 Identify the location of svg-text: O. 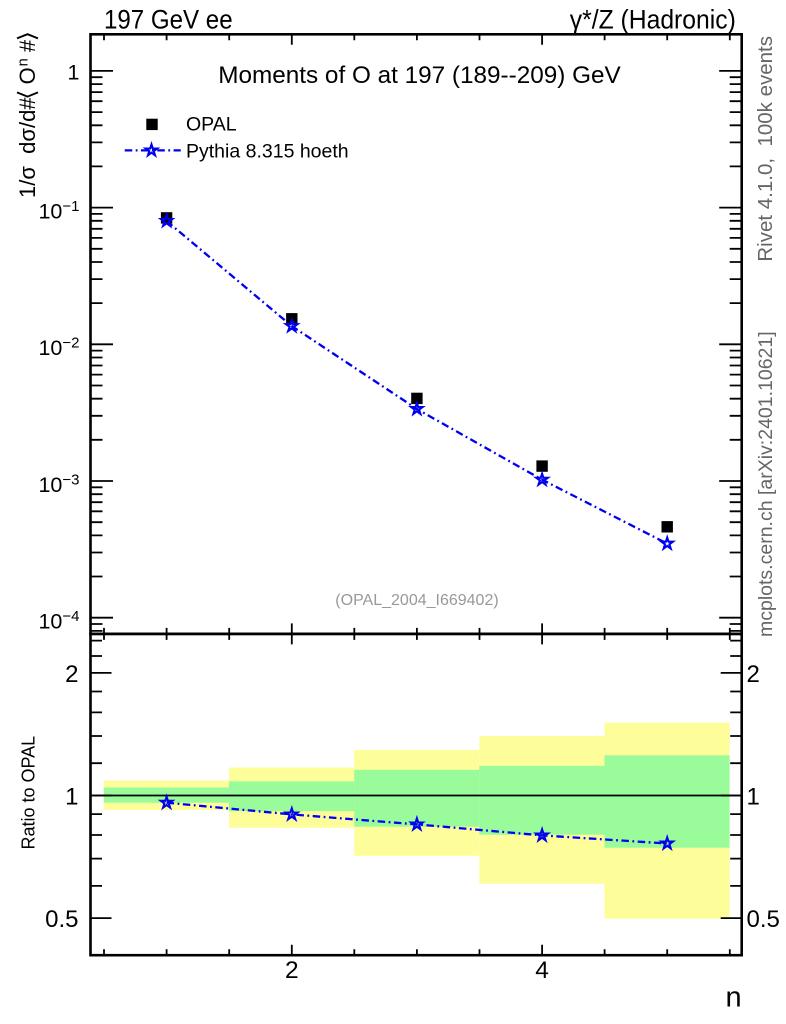
(27, 75).